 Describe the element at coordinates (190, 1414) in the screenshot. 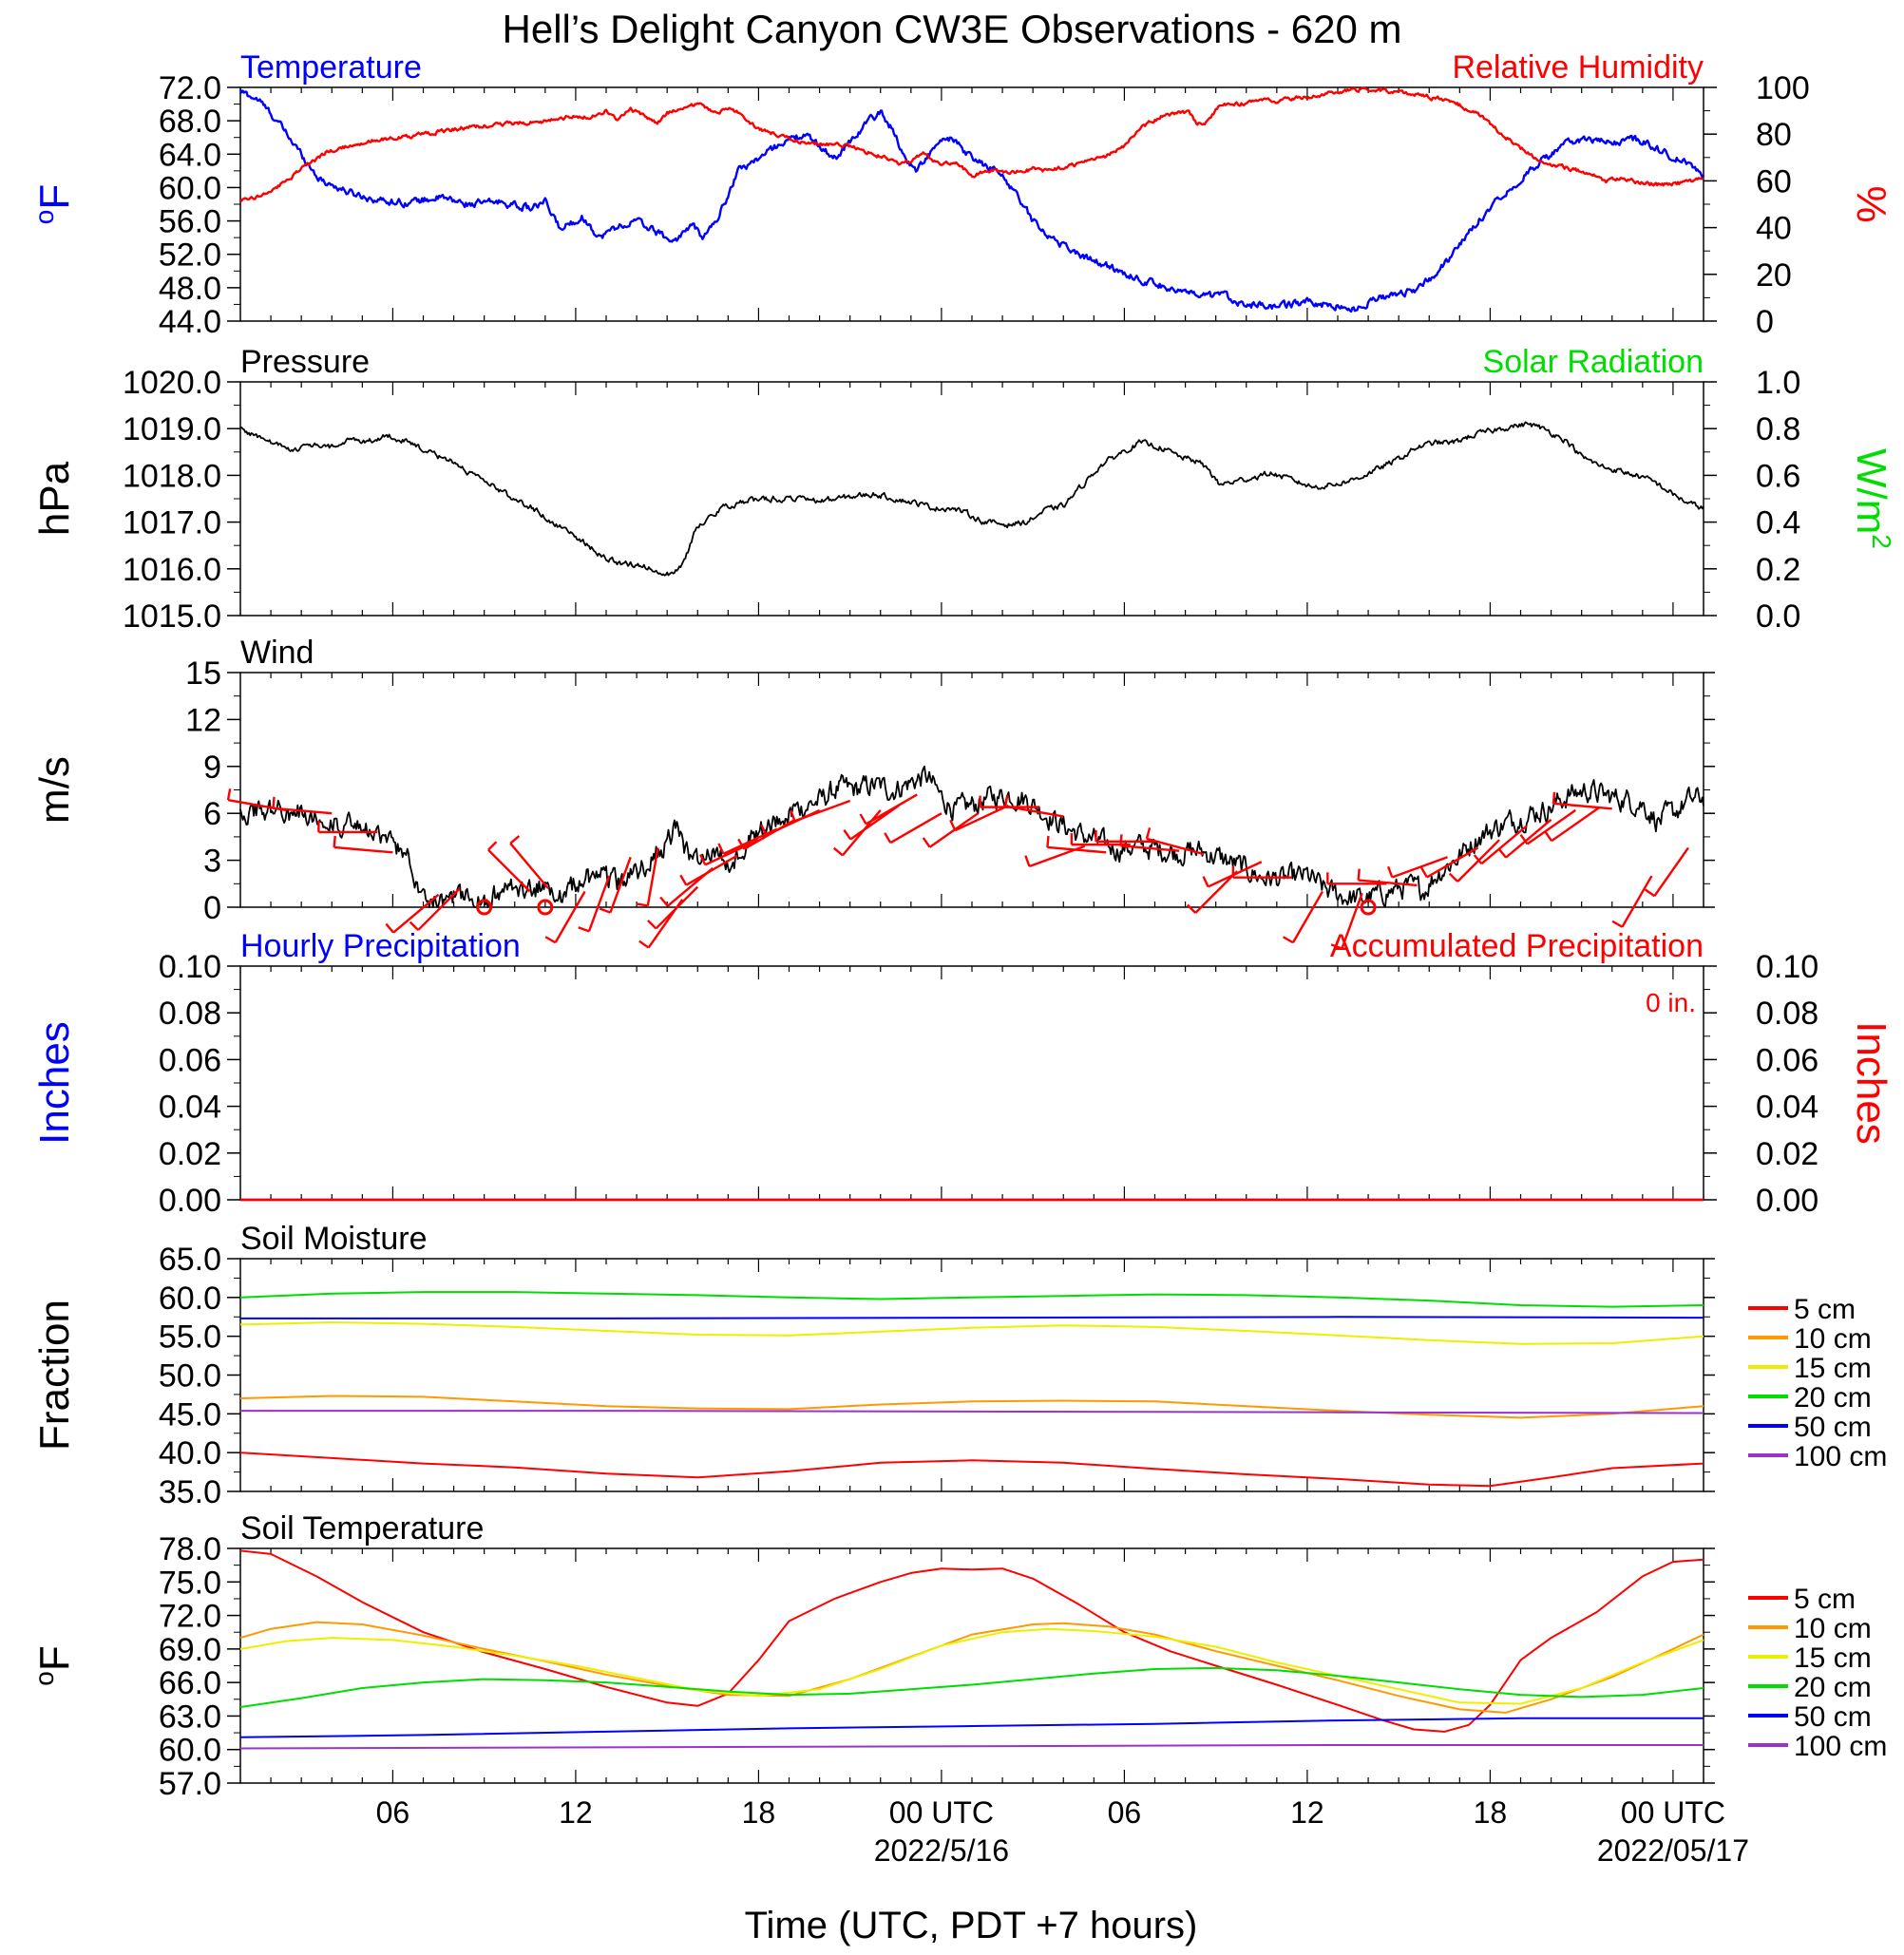

I see `y-tick-label: 45.0` at that location.